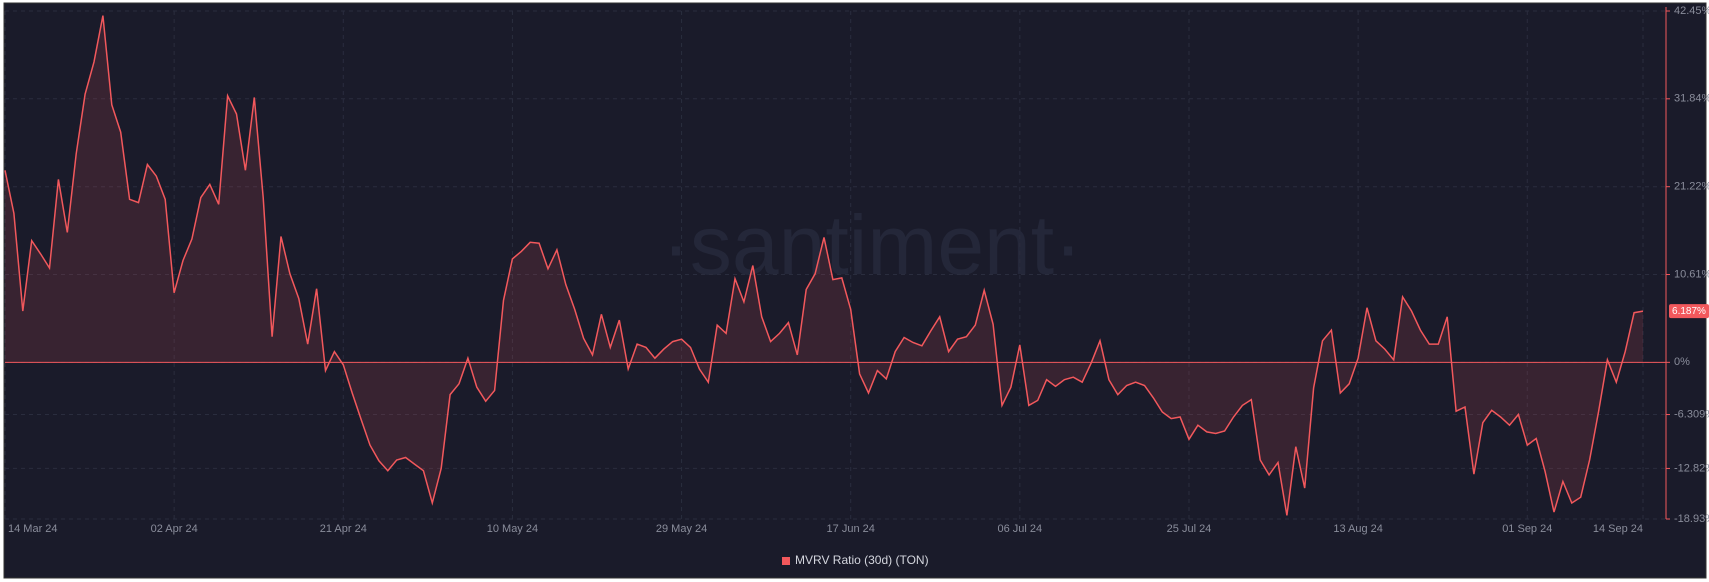  What do you see at coordinates (1189, 529) in the screenshot?
I see `x-tick-label: 25 Jul 24` at bounding box center [1189, 529].